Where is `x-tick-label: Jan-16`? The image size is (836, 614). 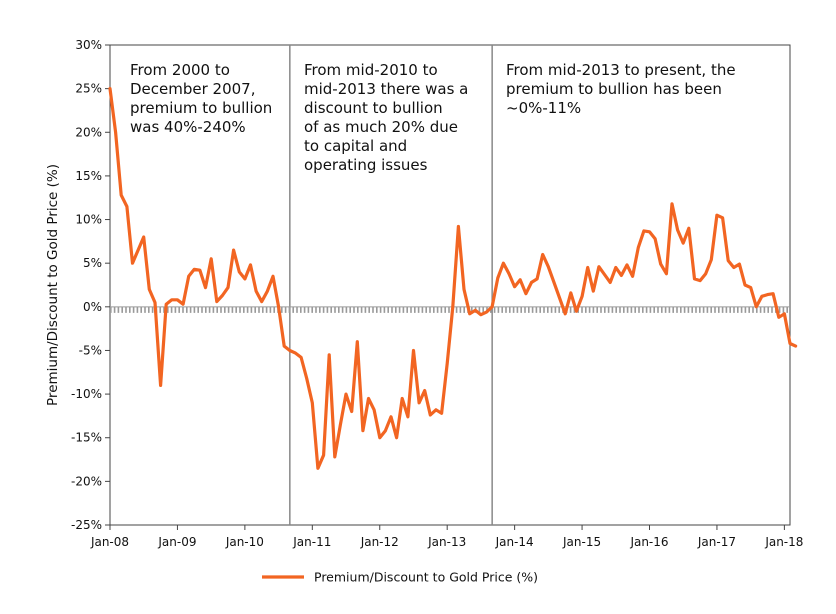
x-tick-label: Jan-16 is located at coordinates (648, 542).